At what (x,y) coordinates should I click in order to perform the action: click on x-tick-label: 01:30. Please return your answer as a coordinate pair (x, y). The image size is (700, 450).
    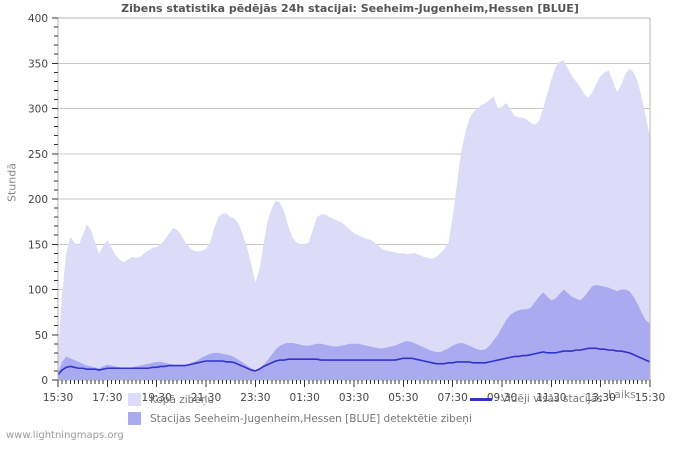
    Looking at the image, I should click on (305, 398).